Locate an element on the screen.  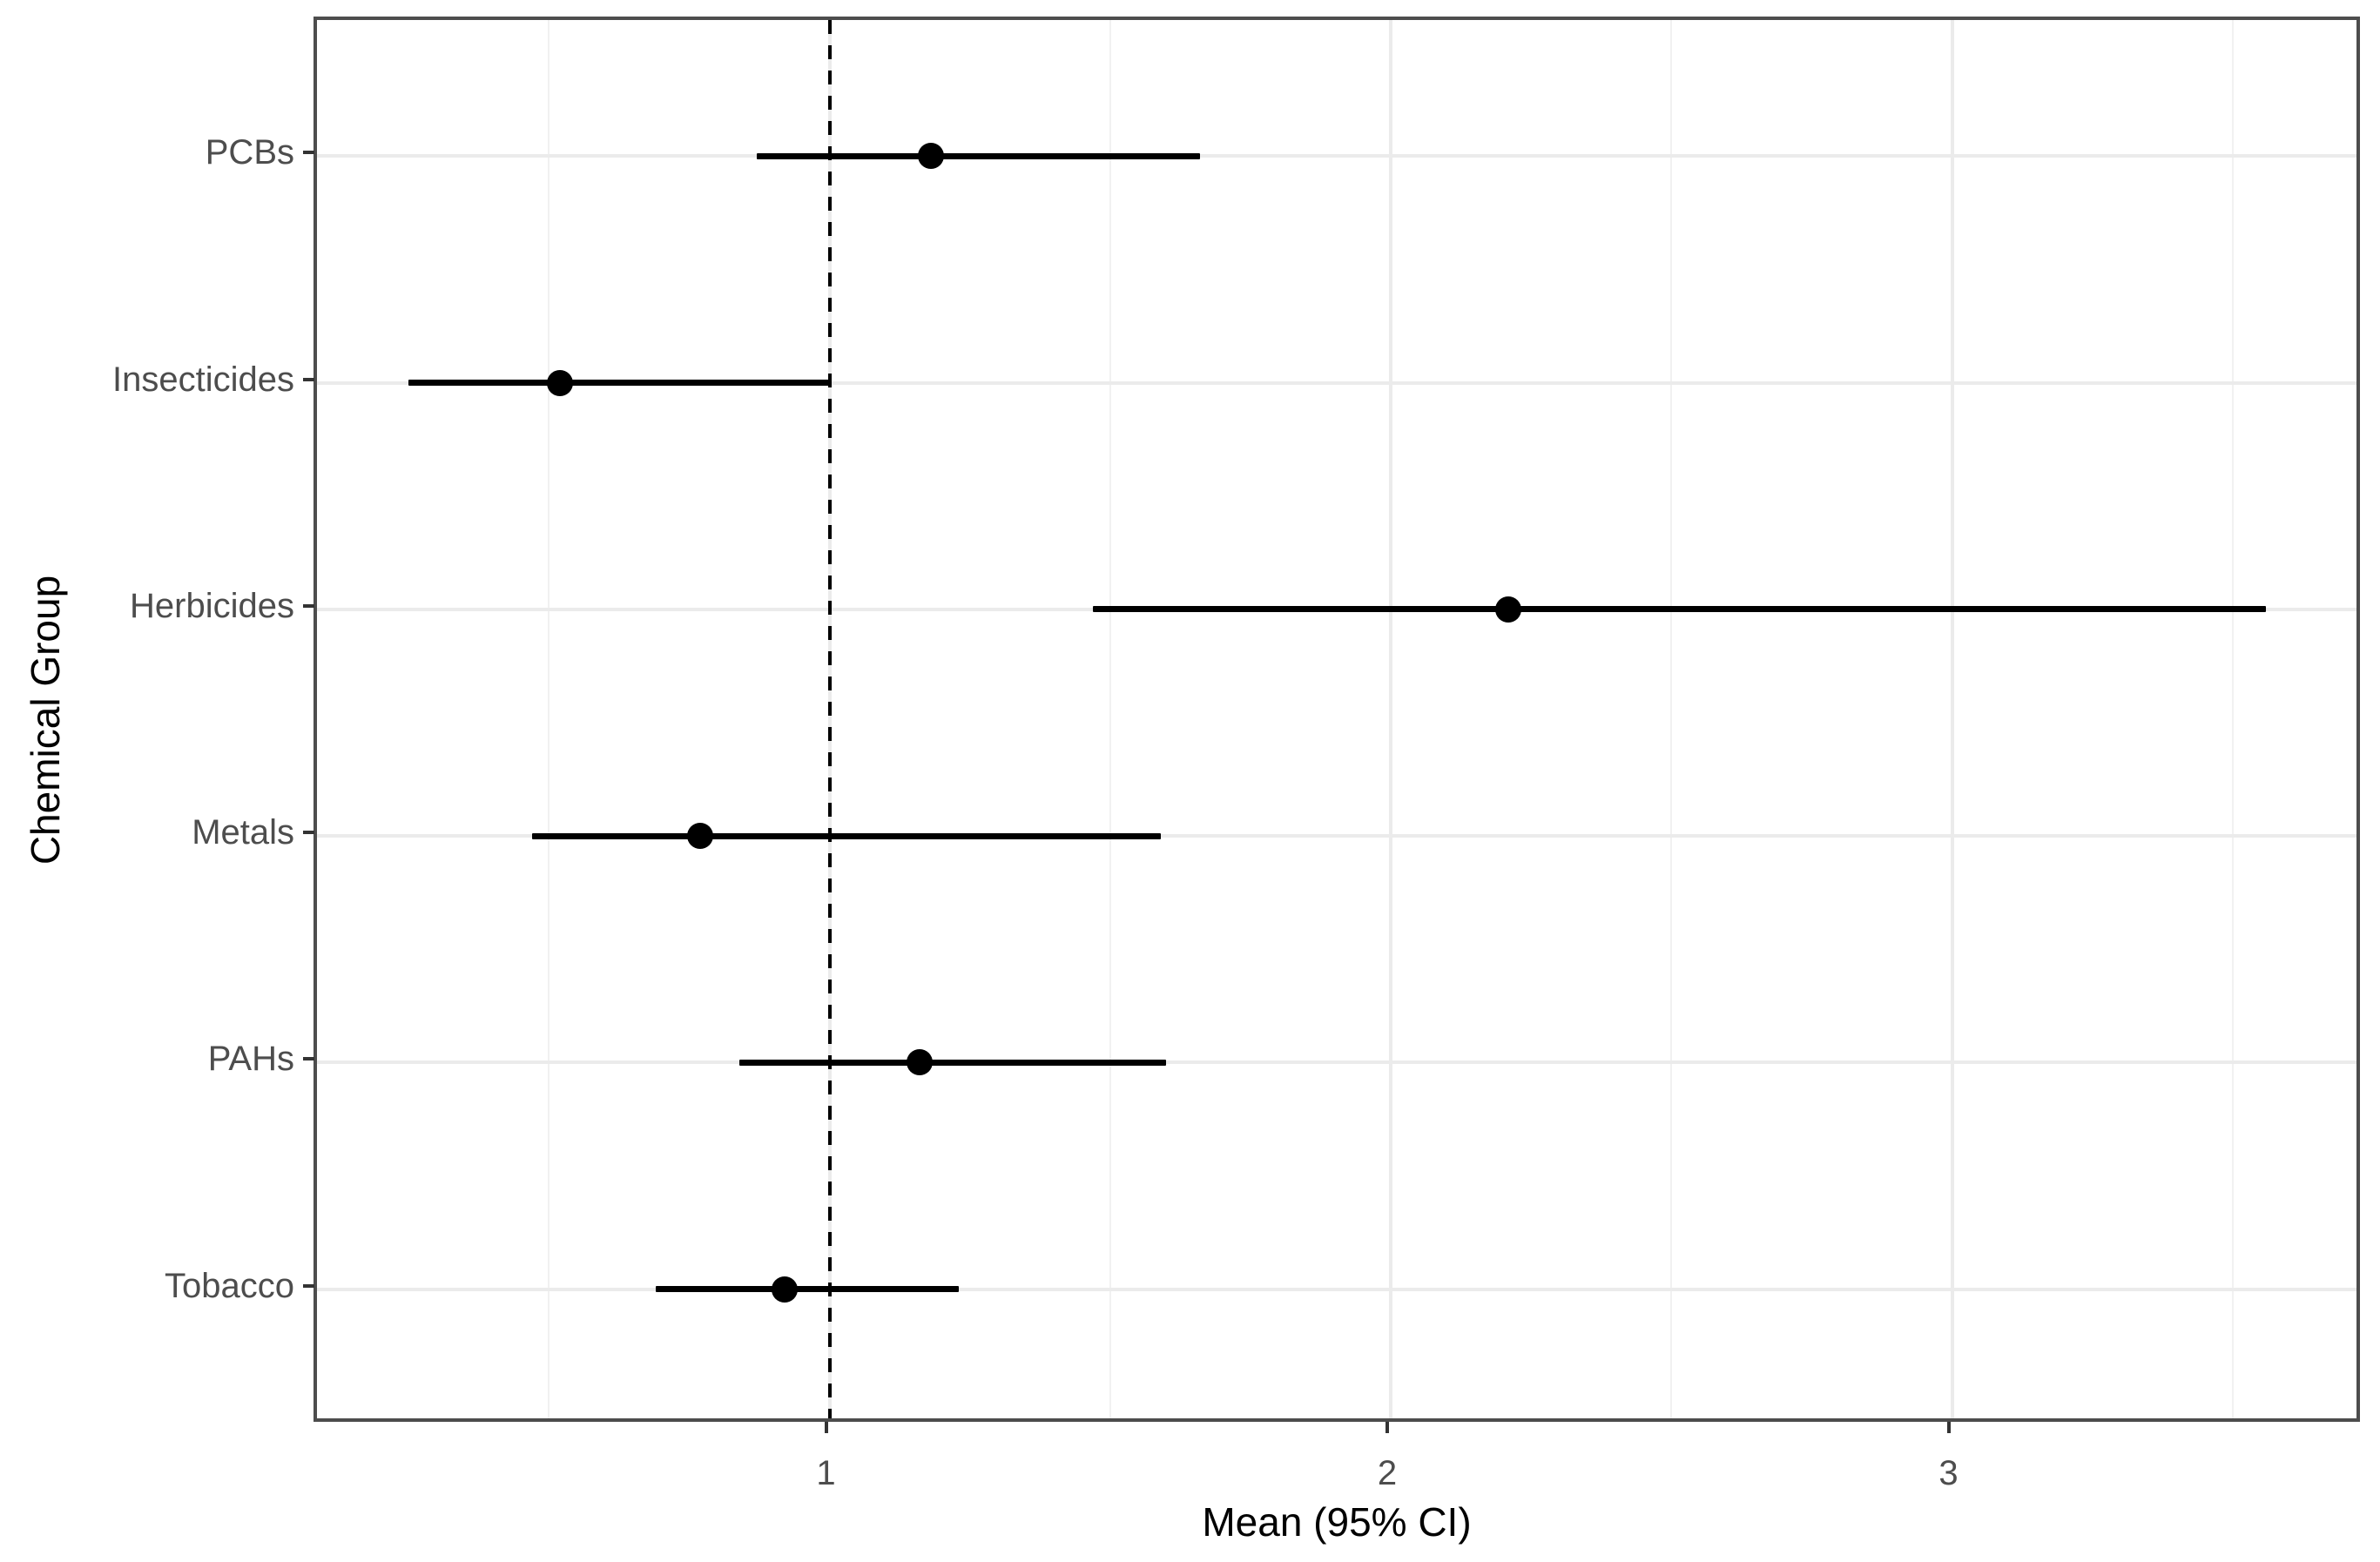
x-tick-label: 3 is located at coordinates (1948, 1473).